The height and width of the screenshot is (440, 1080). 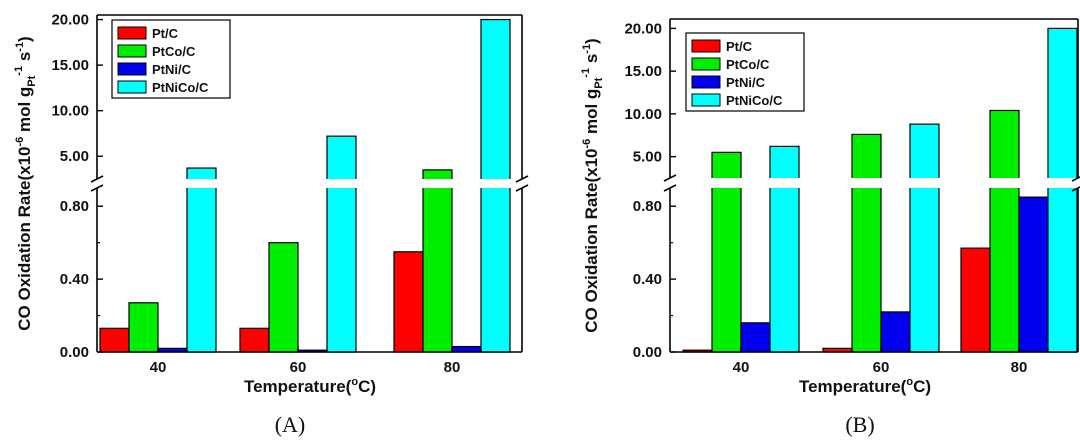 What do you see at coordinates (290, 424) in the screenshot?
I see `panel-label: (A)` at bounding box center [290, 424].